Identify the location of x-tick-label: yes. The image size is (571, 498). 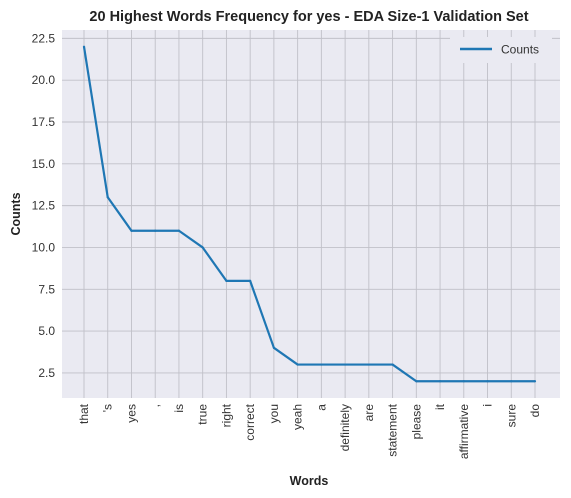
(131, 413).